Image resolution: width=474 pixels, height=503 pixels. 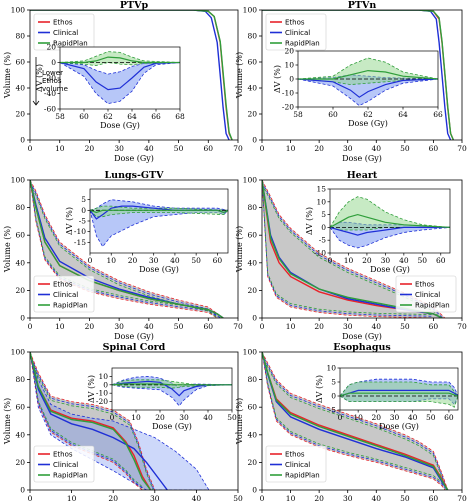 I want to click on inset-y-tick-label: -20, so click(x=288, y=107).